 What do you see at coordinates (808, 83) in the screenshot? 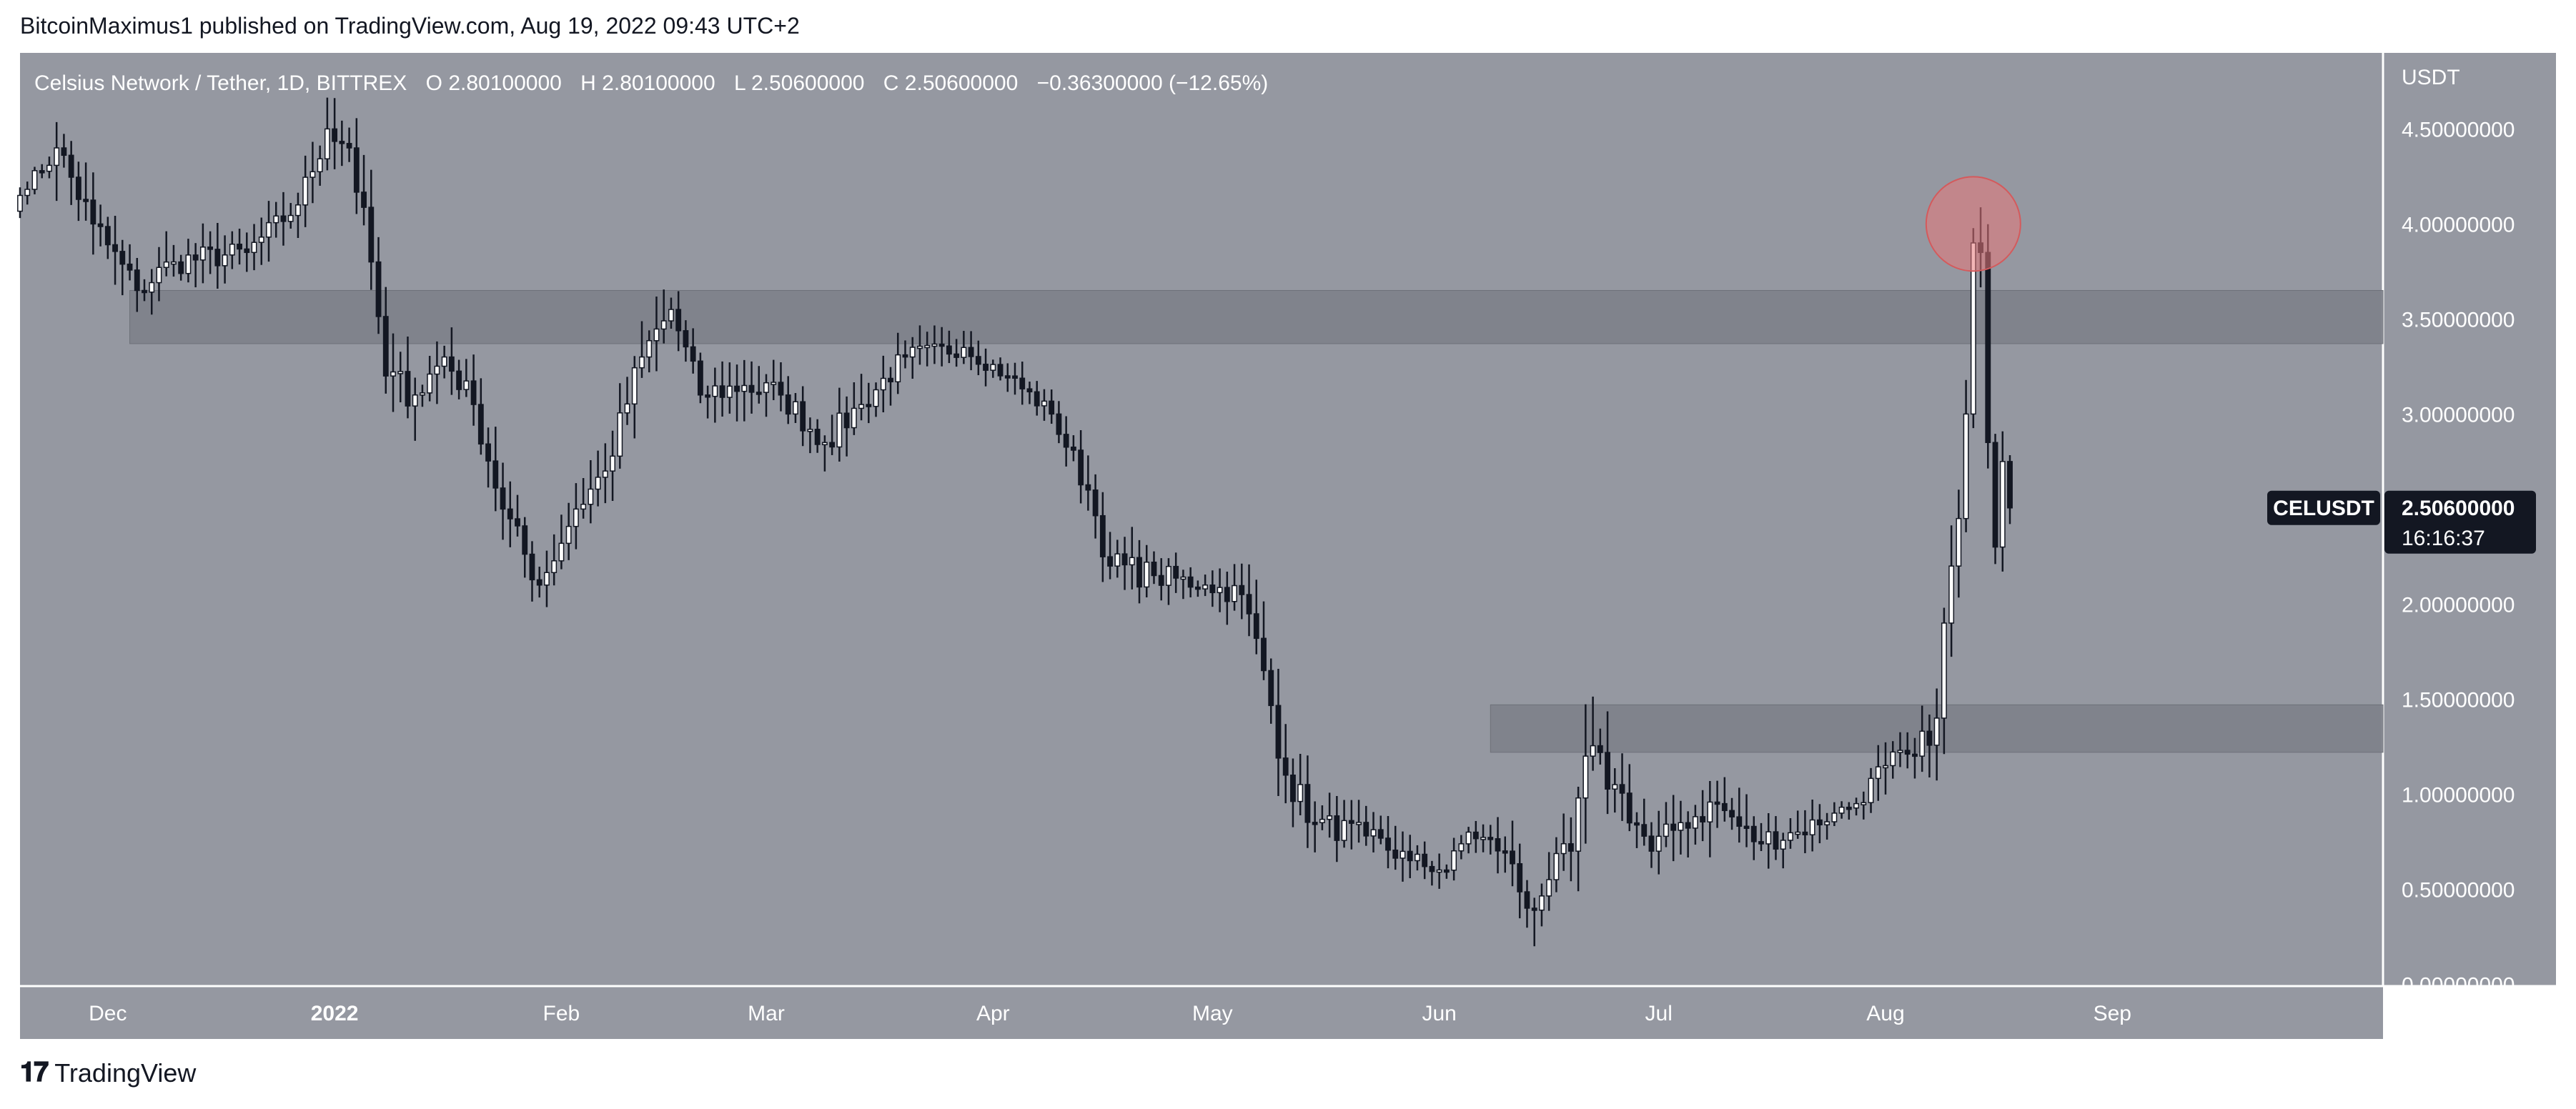
I see `legend-l-value: 2.50600000` at bounding box center [808, 83].